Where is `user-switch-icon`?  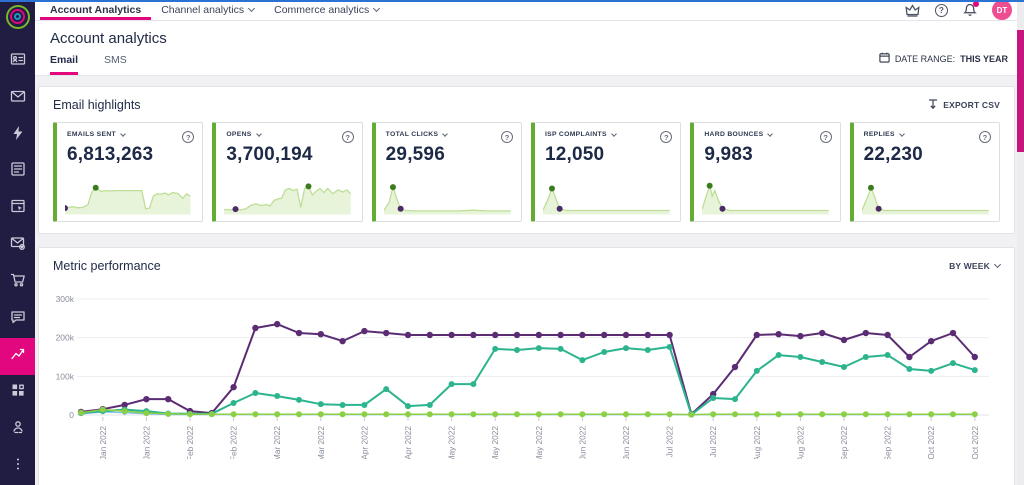
user-switch-icon is located at coordinates (18, 429).